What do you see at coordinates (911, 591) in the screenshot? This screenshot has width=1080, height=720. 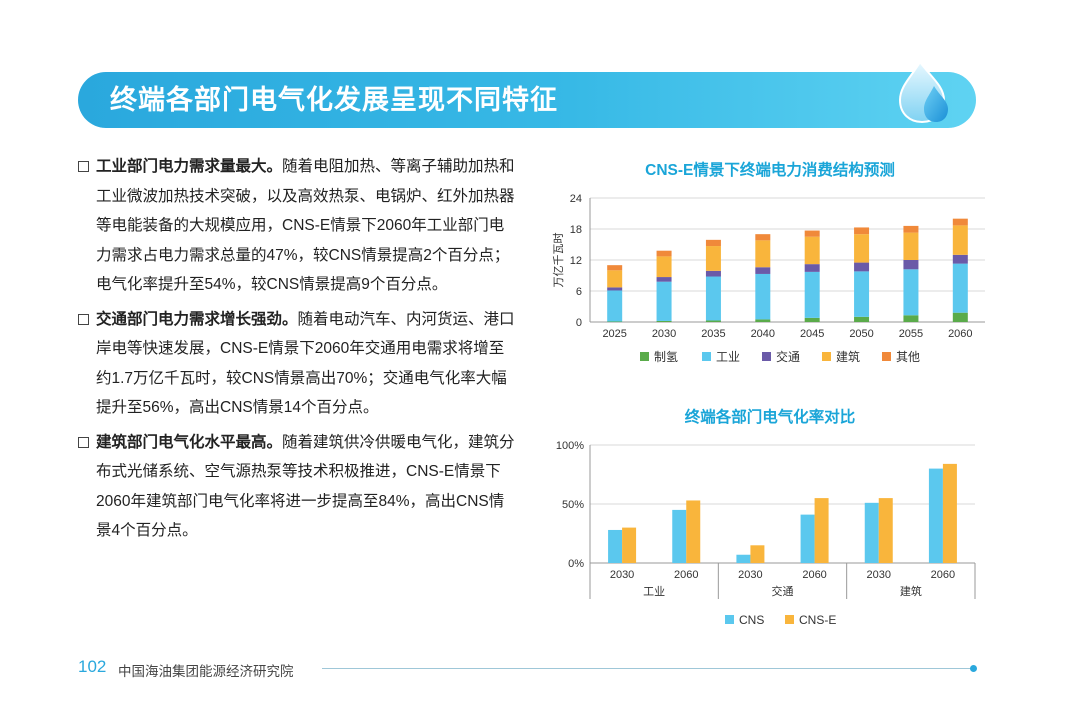 I see `group-label: 建筑` at bounding box center [911, 591].